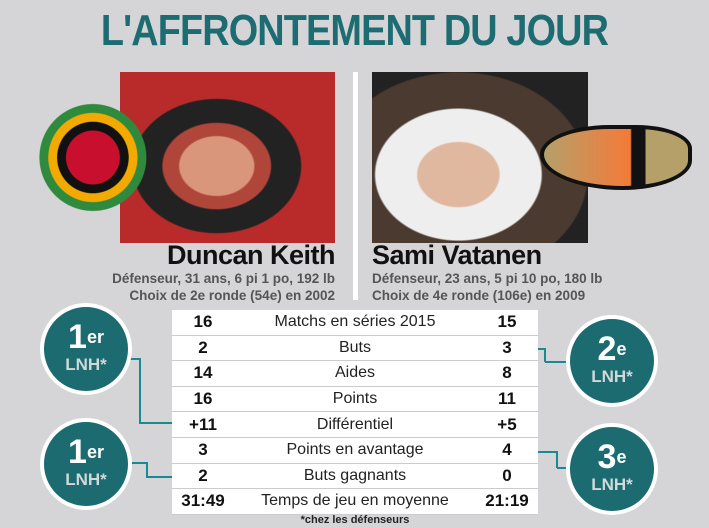 The height and width of the screenshot is (528, 709). I want to click on player-draft-line: Choix de 2e ronde (54e) en 2002, so click(232, 295).